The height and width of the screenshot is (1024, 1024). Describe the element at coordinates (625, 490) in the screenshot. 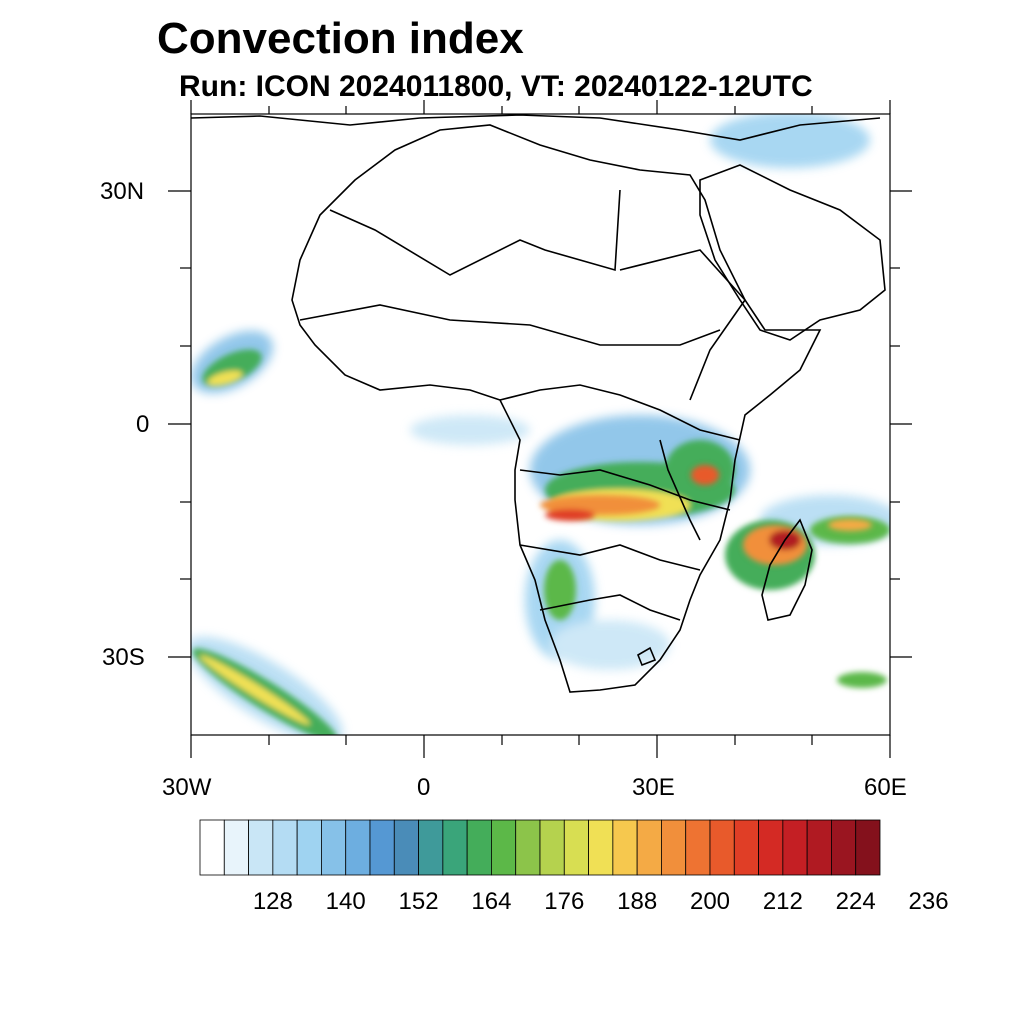

I see `border-southern` at that location.